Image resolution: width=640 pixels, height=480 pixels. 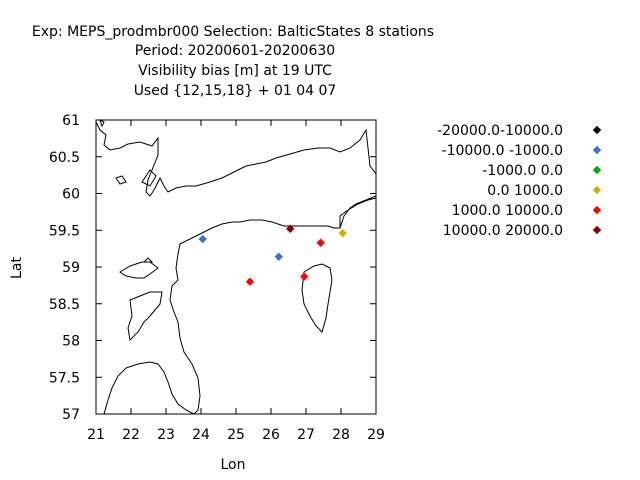 I want to click on y-tick-label: 58, so click(x=71, y=342).